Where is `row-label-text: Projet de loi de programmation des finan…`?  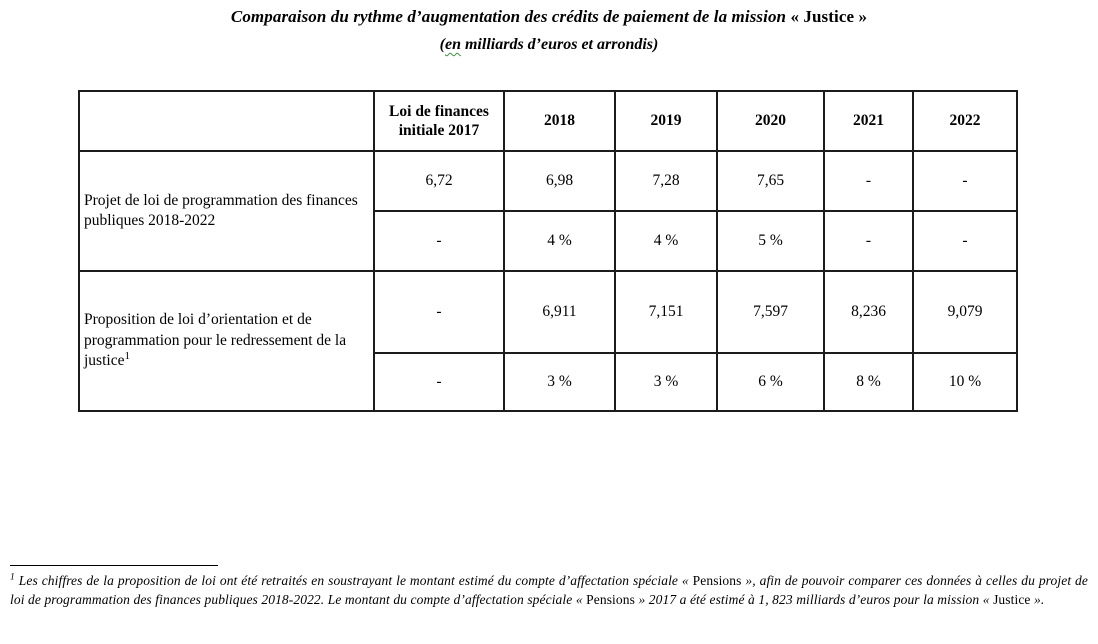
row-label-text: Projet de loi de programmation des finan… is located at coordinates (221, 210).